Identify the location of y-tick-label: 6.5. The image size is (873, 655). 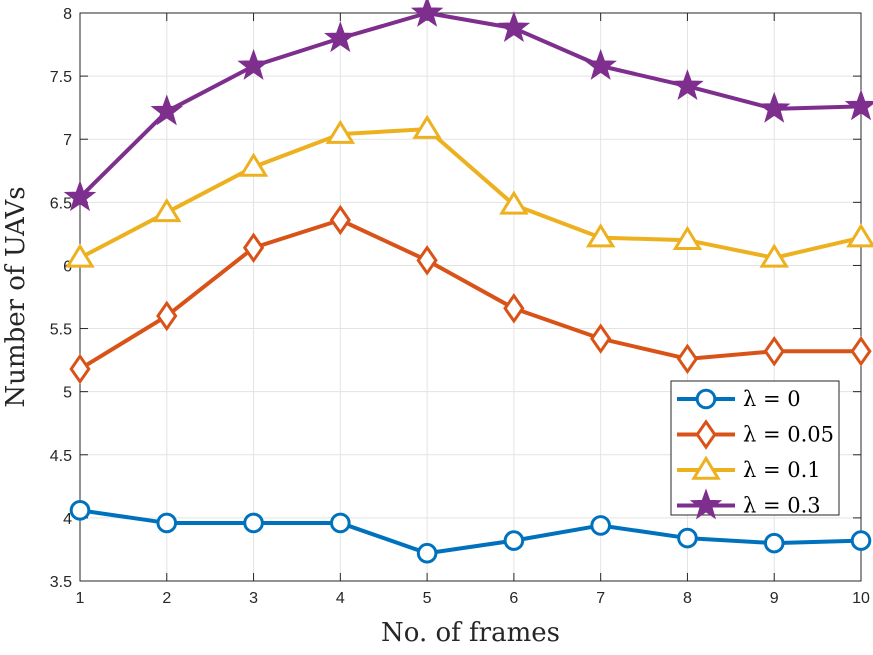
(61, 203).